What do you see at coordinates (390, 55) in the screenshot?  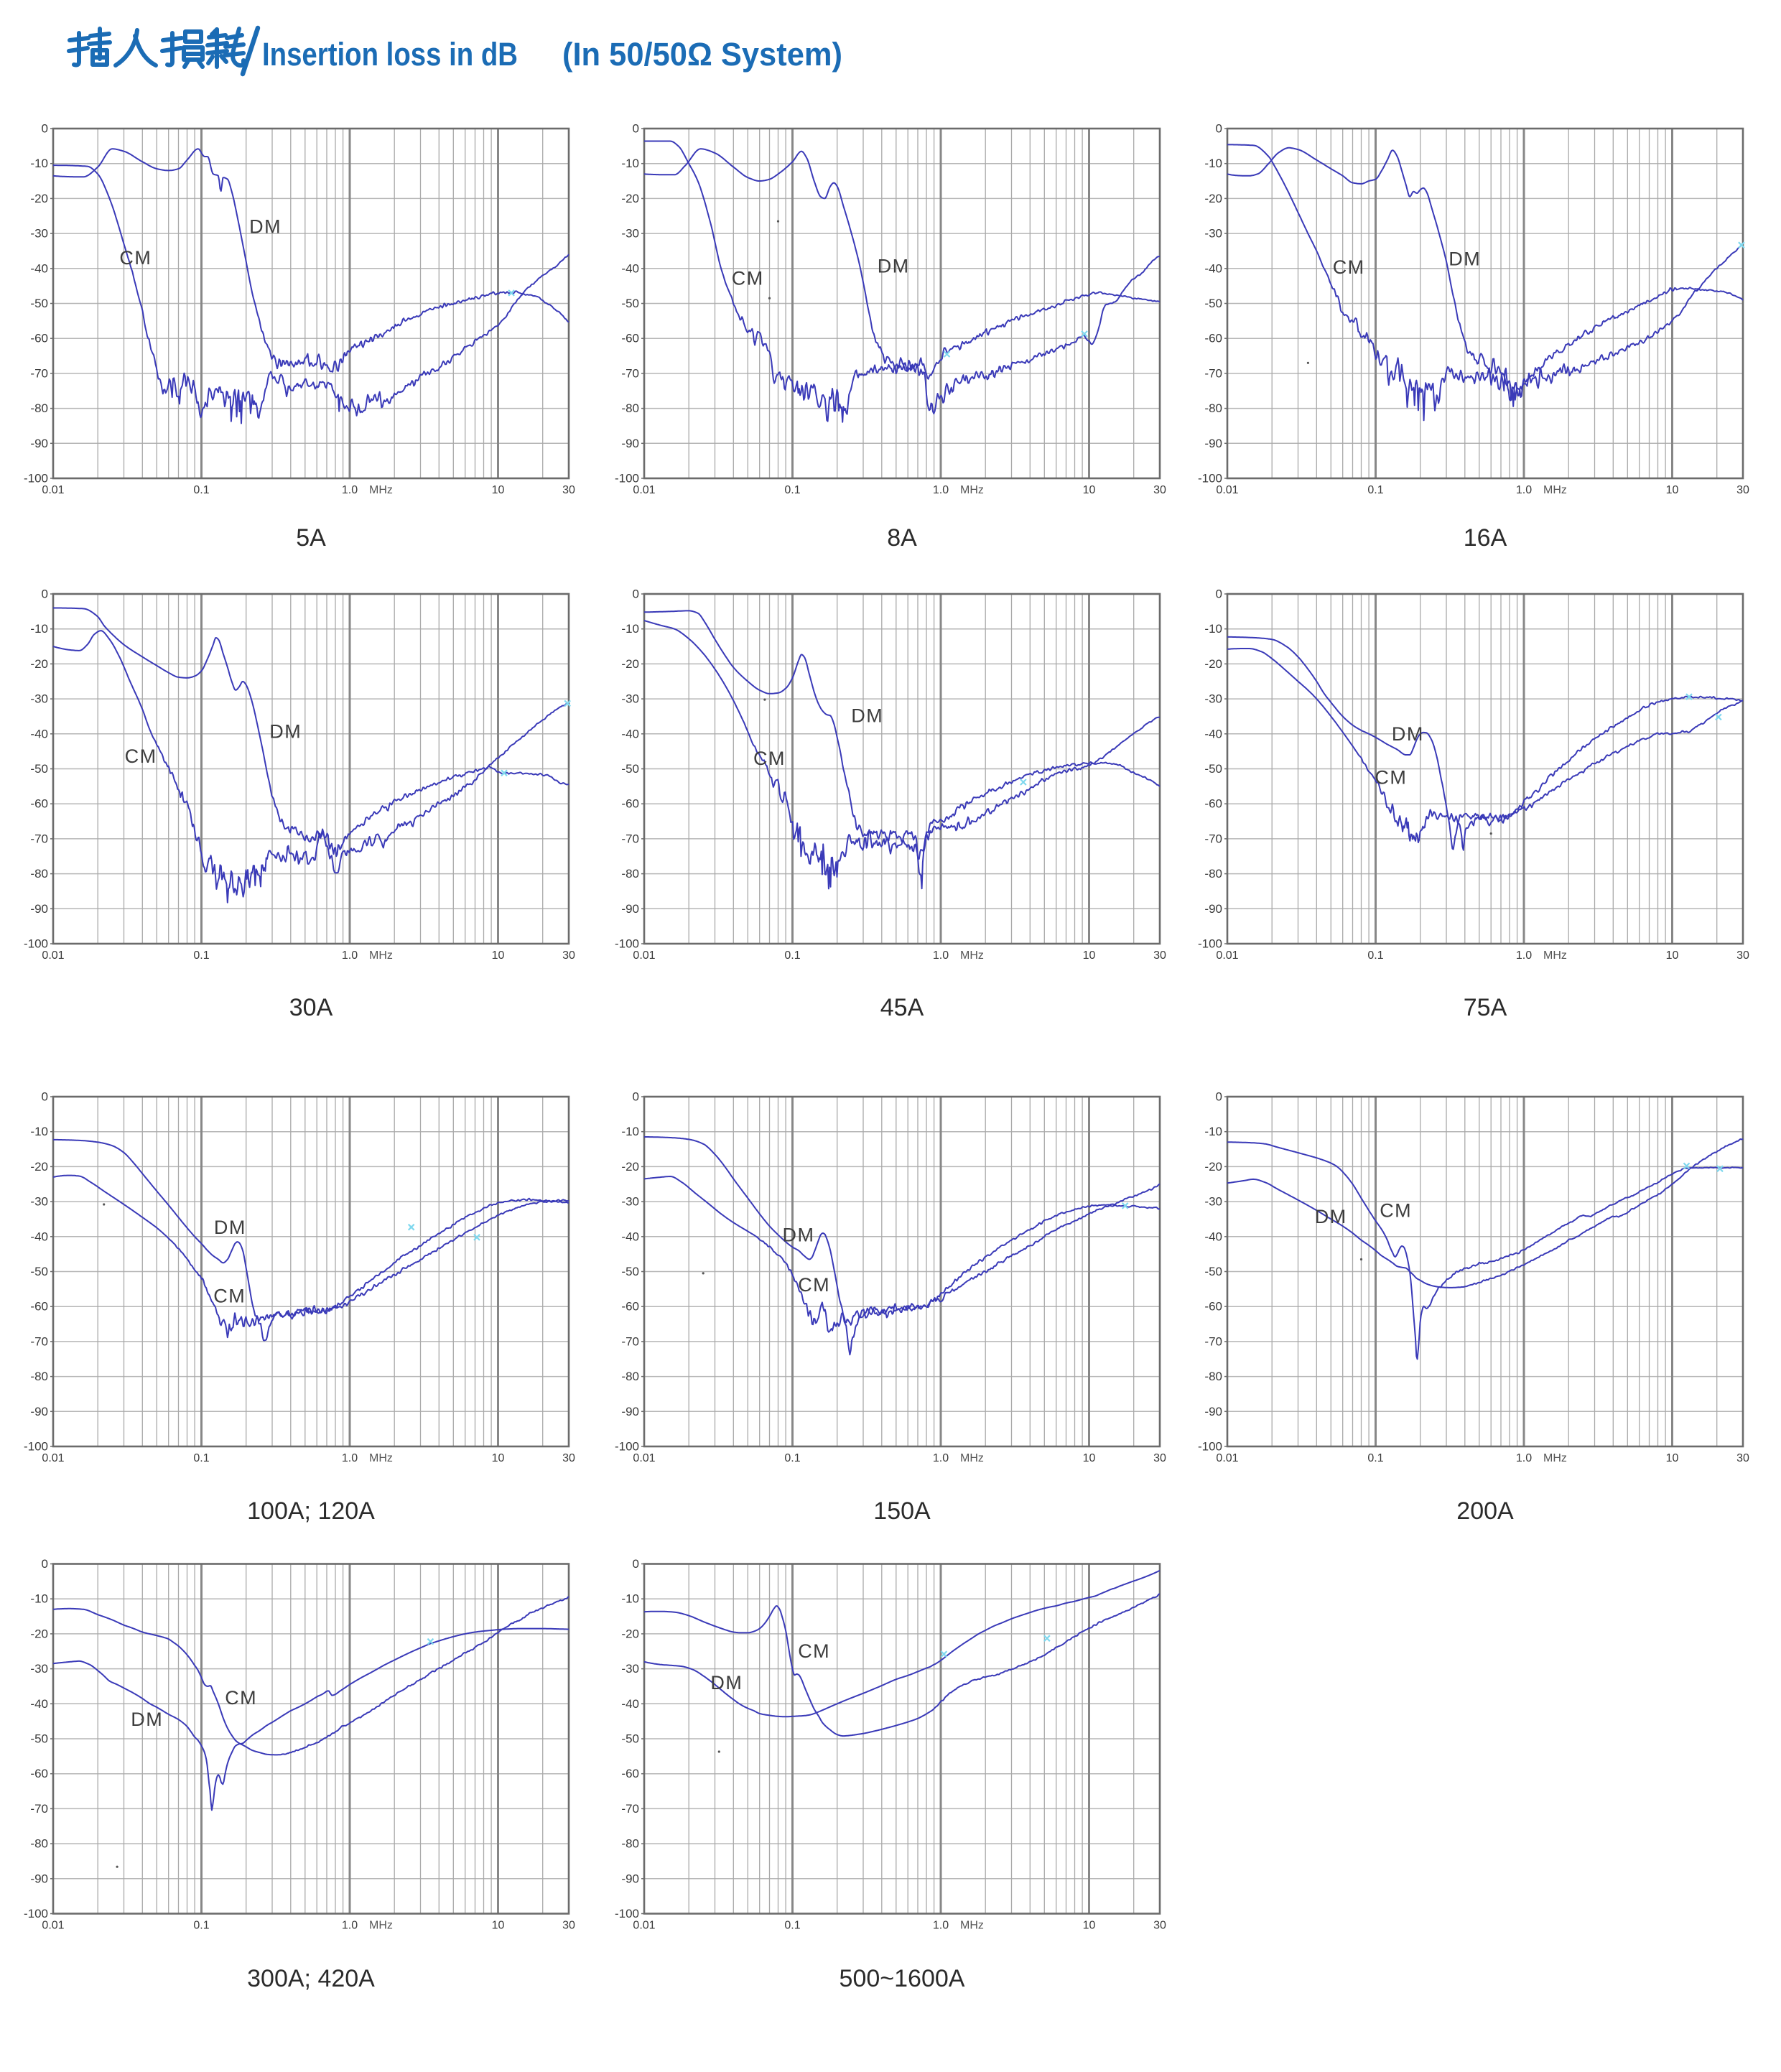 I see `svg-text: Insertion loss in dB` at bounding box center [390, 55].